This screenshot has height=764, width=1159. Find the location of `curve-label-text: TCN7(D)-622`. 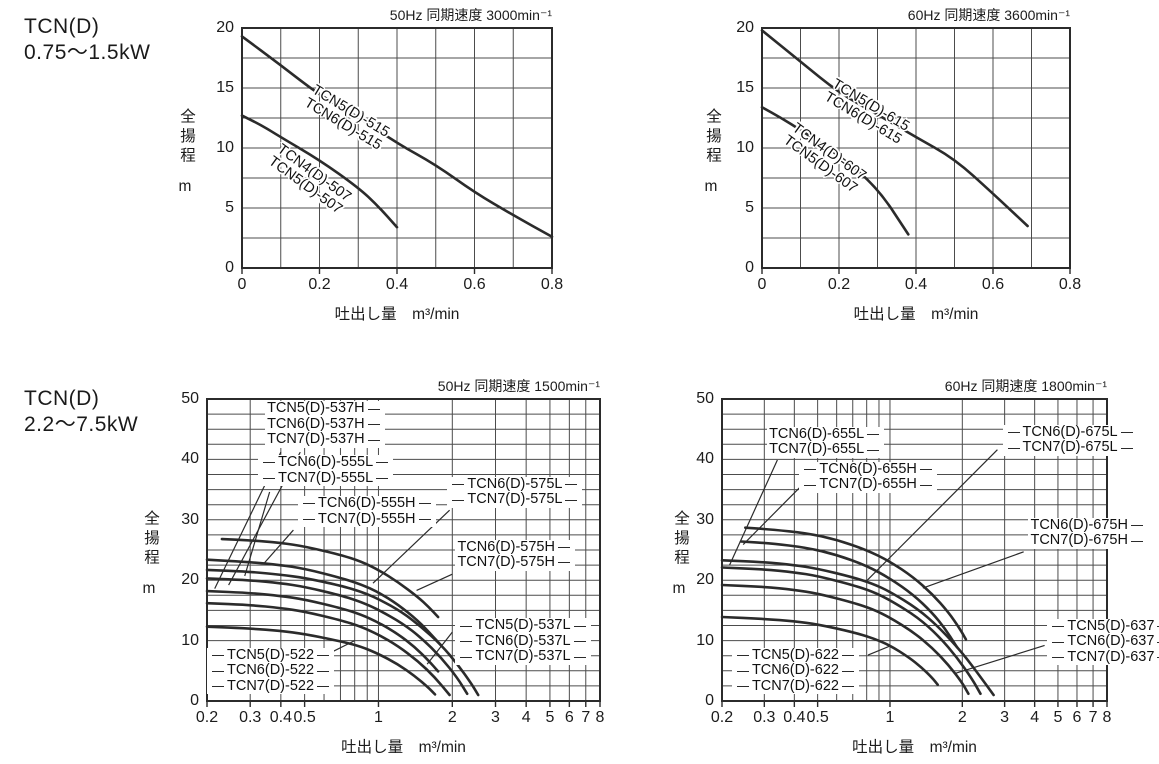

curve-label-text: TCN7(D)-622 is located at coordinates (795, 685).